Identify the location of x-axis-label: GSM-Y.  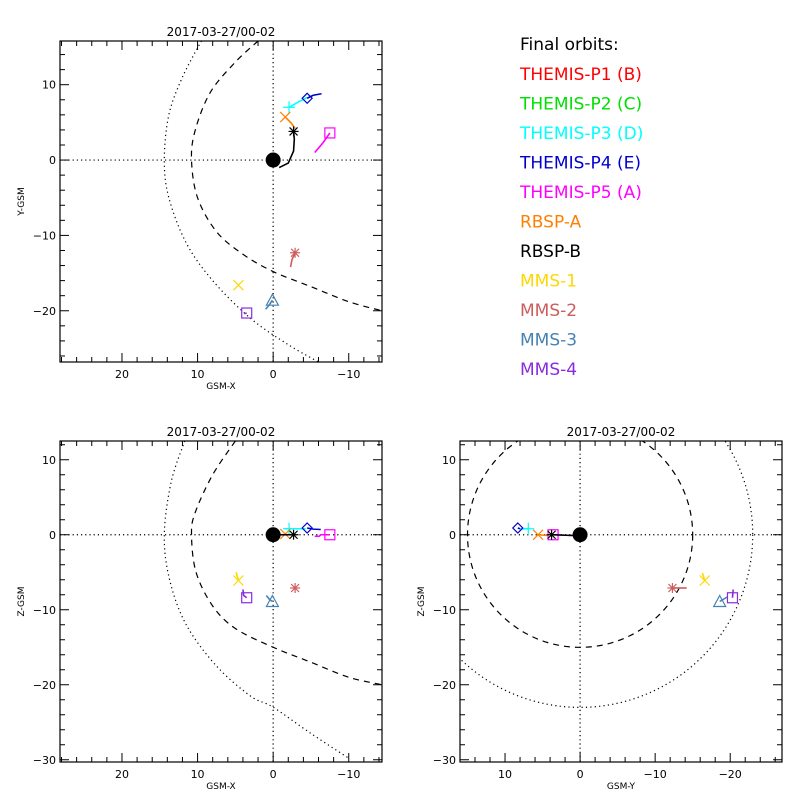
(621, 787).